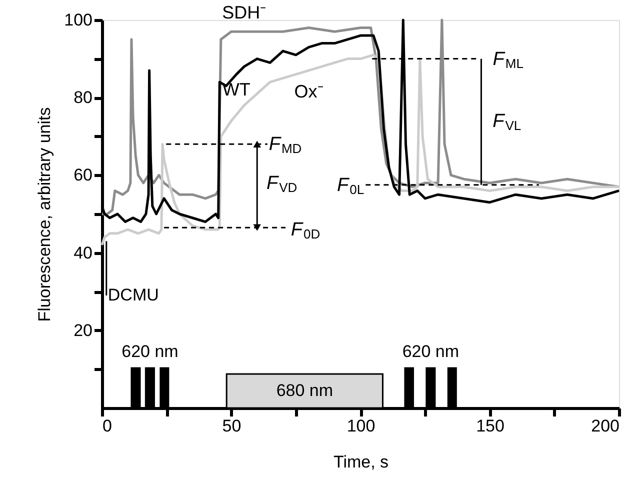  Describe the element at coordinates (44, 214) in the screenshot. I see `y-axis-title: Fluorescence, arbitrary units` at that location.